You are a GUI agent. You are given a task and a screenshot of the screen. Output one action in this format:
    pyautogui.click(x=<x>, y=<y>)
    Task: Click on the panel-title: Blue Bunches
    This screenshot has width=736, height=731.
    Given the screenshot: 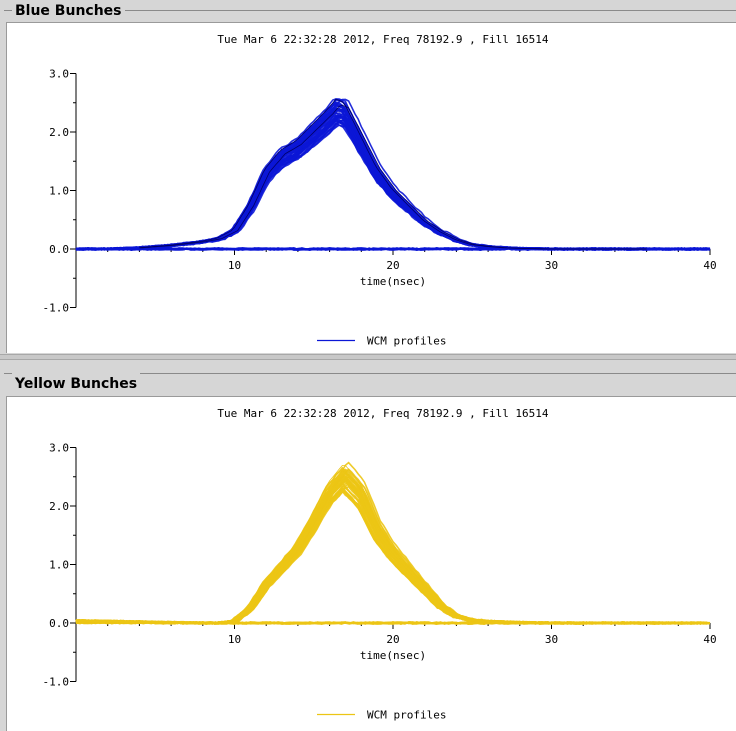 What is the action you would take?
    pyautogui.click(x=68, y=11)
    